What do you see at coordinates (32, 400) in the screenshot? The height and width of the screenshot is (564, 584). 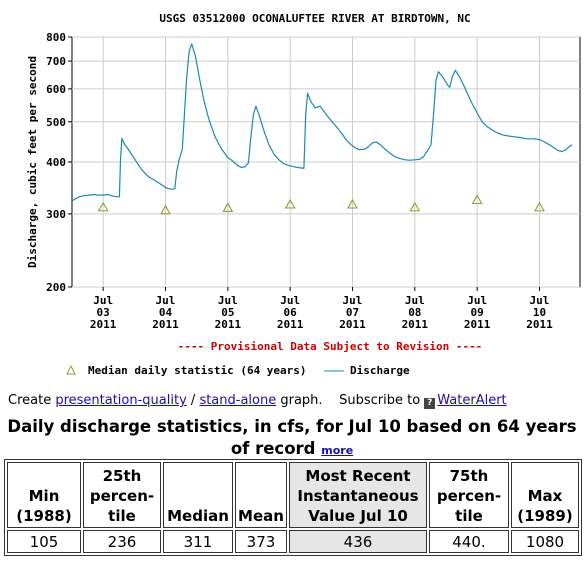 I see `create-text: Create` at bounding box center [32, 400].